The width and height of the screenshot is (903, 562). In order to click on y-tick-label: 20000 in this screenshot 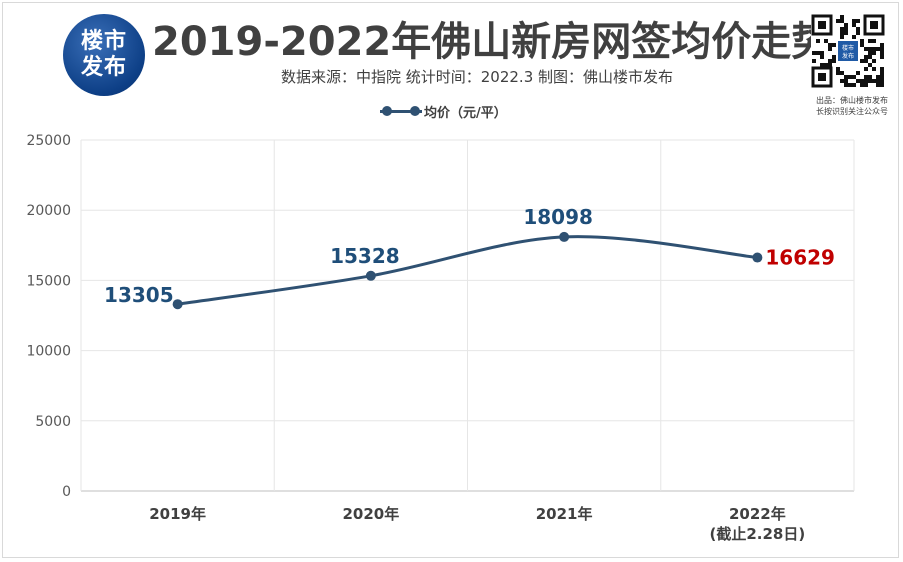, I will do `click(48, 211)`.